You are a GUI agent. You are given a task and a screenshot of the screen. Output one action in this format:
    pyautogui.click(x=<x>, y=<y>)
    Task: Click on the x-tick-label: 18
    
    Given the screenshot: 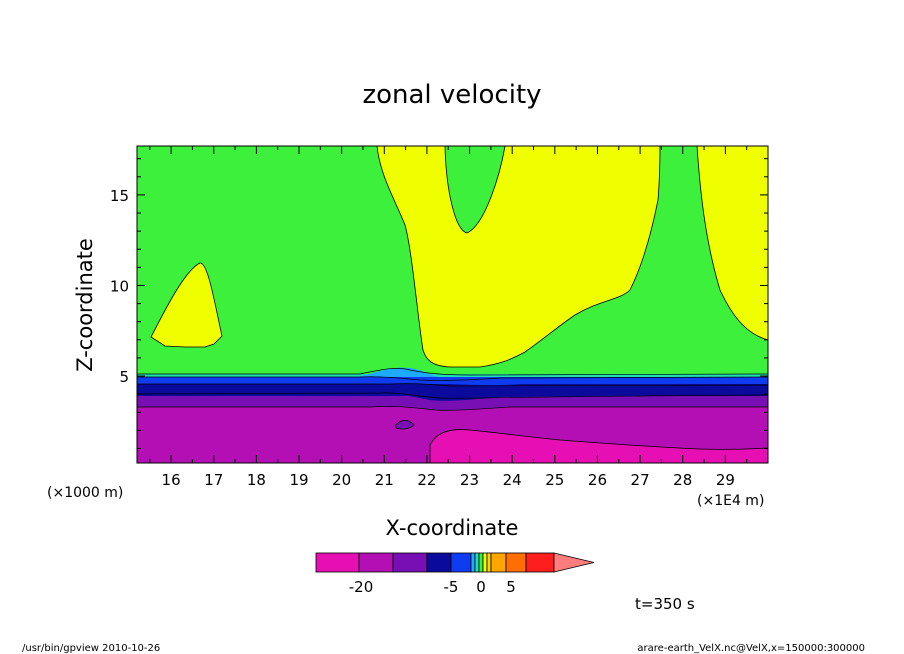 What is the action you would take?
    pyautogui.click(x=256, y=480)
    